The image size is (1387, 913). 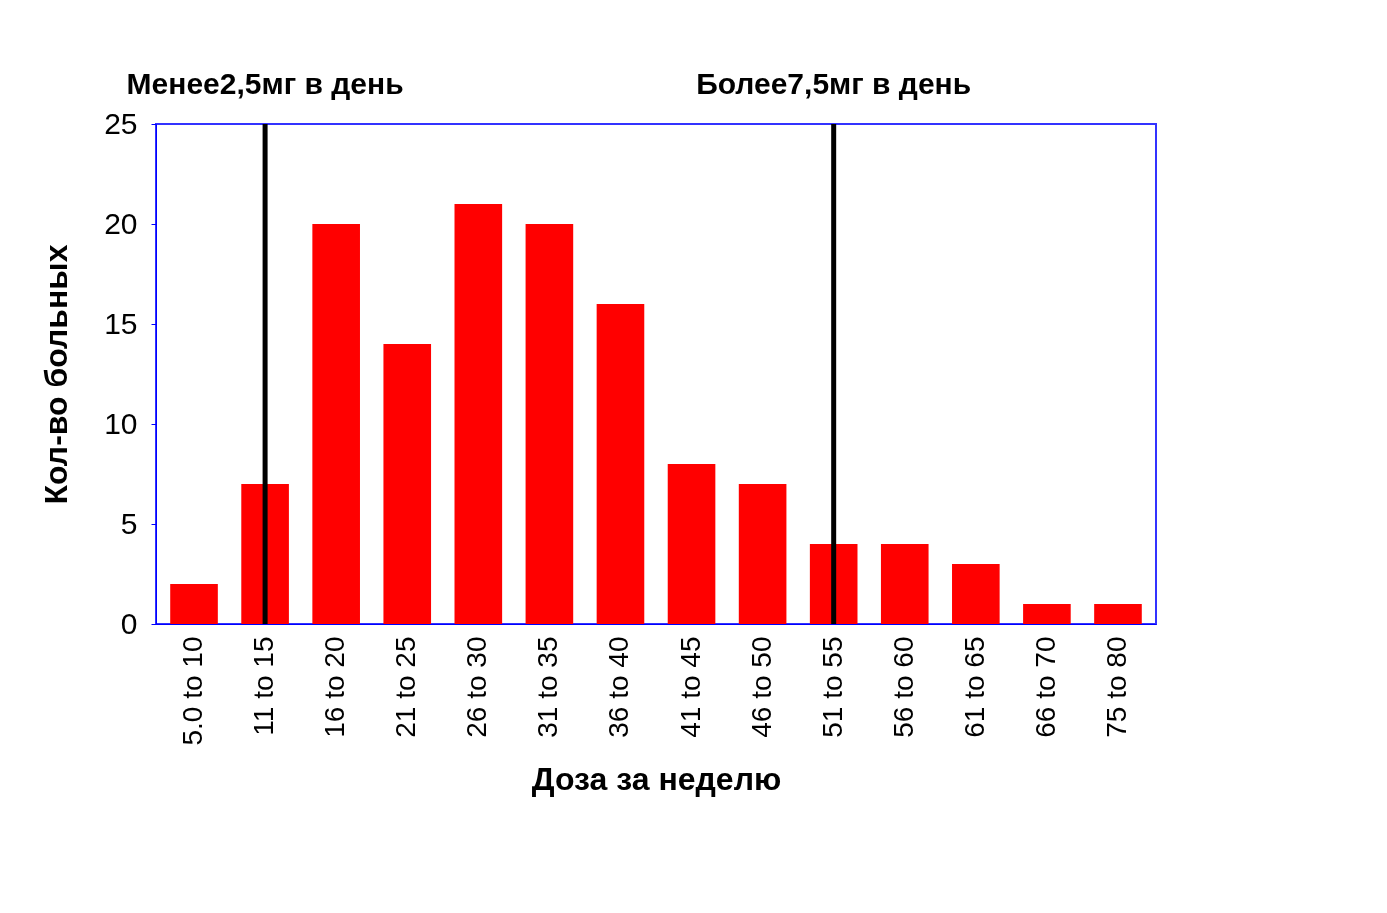 What do you see at coordinates (974, 687) in the screenshot?
I see `x-tick-label: 61 to 65` at bounding box center [974, 687].